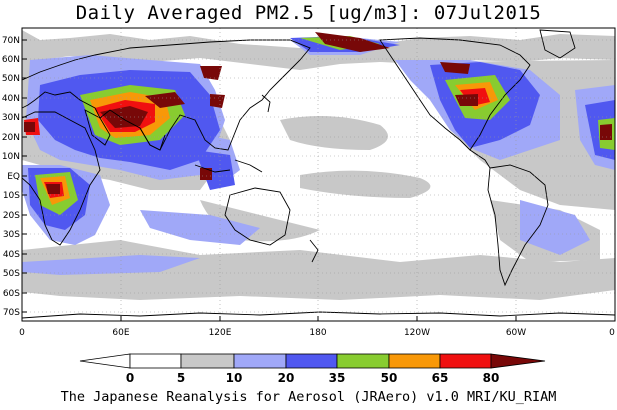  I want to click on lon-label-180: 180, so click(317, 333).